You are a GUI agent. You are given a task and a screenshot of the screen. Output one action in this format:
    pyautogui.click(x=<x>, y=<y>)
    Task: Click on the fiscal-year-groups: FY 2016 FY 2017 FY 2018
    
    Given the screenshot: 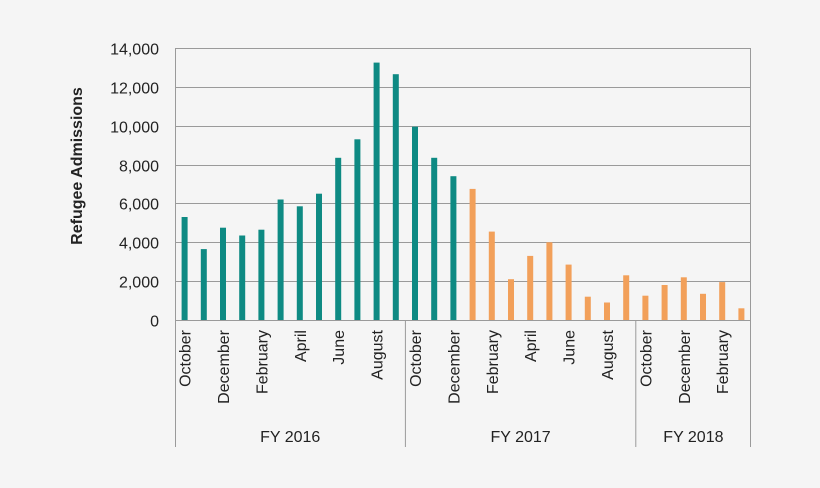 What is the action you would take?
    pyautogui.click(x=492, y=383)
    